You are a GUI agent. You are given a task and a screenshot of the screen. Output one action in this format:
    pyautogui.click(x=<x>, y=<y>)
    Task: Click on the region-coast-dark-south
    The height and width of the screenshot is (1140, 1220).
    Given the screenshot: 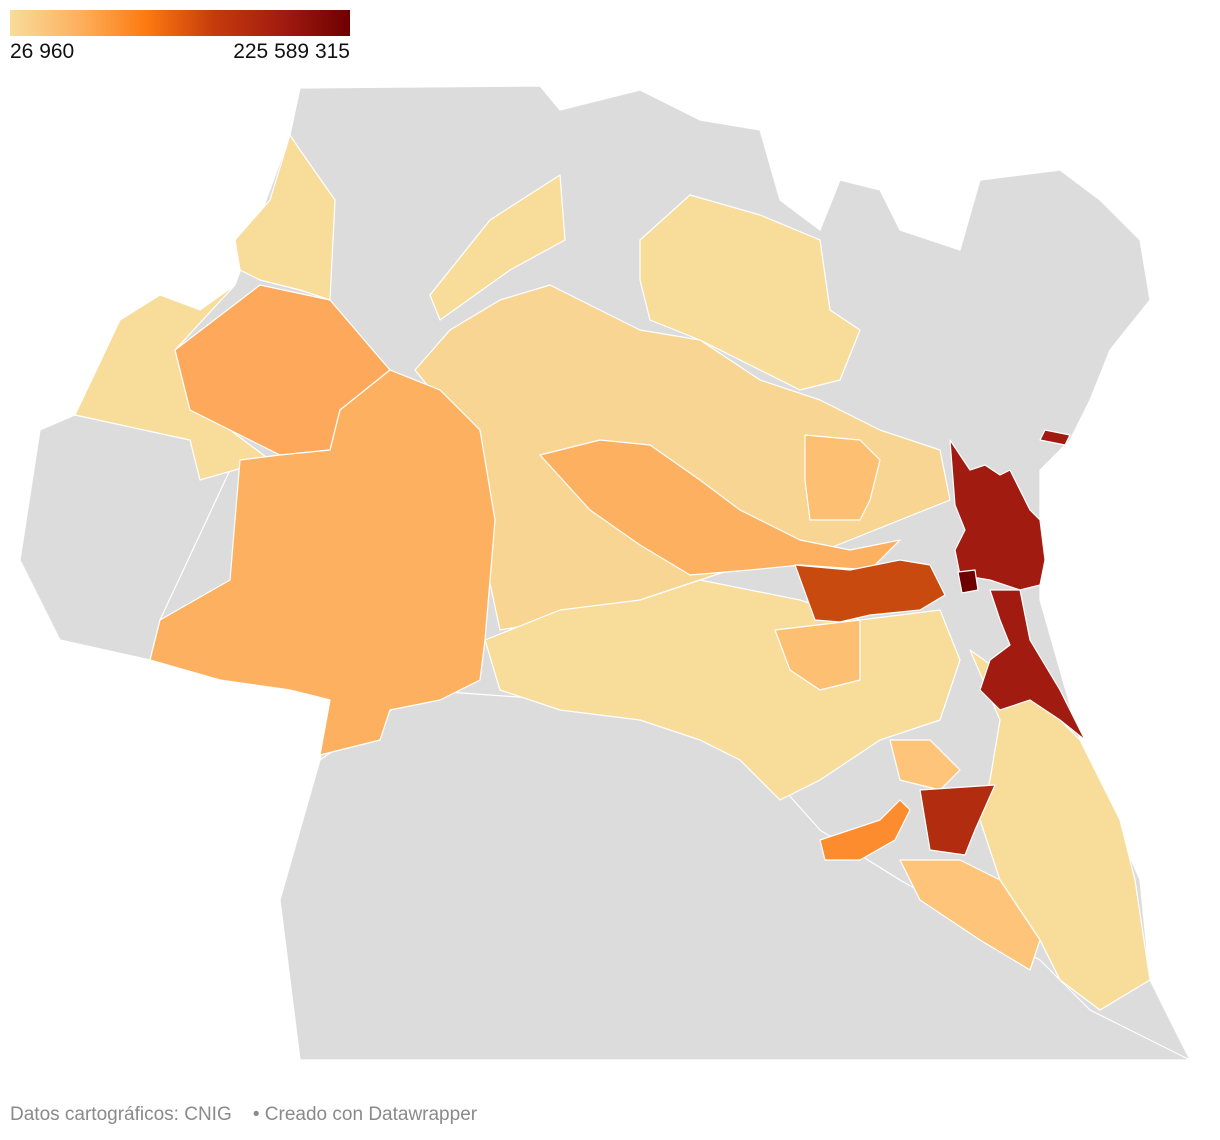 What is the action you would take?
    pyautogui.click(x=1032, y=665)
    